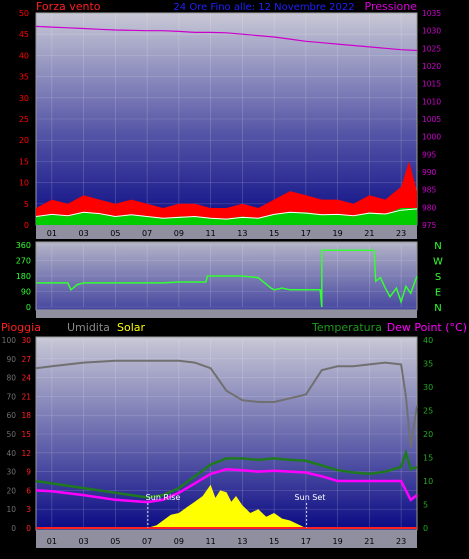 The image size is (469, 559). I want to click on rain-tick-3: 3, so click(28, 509).